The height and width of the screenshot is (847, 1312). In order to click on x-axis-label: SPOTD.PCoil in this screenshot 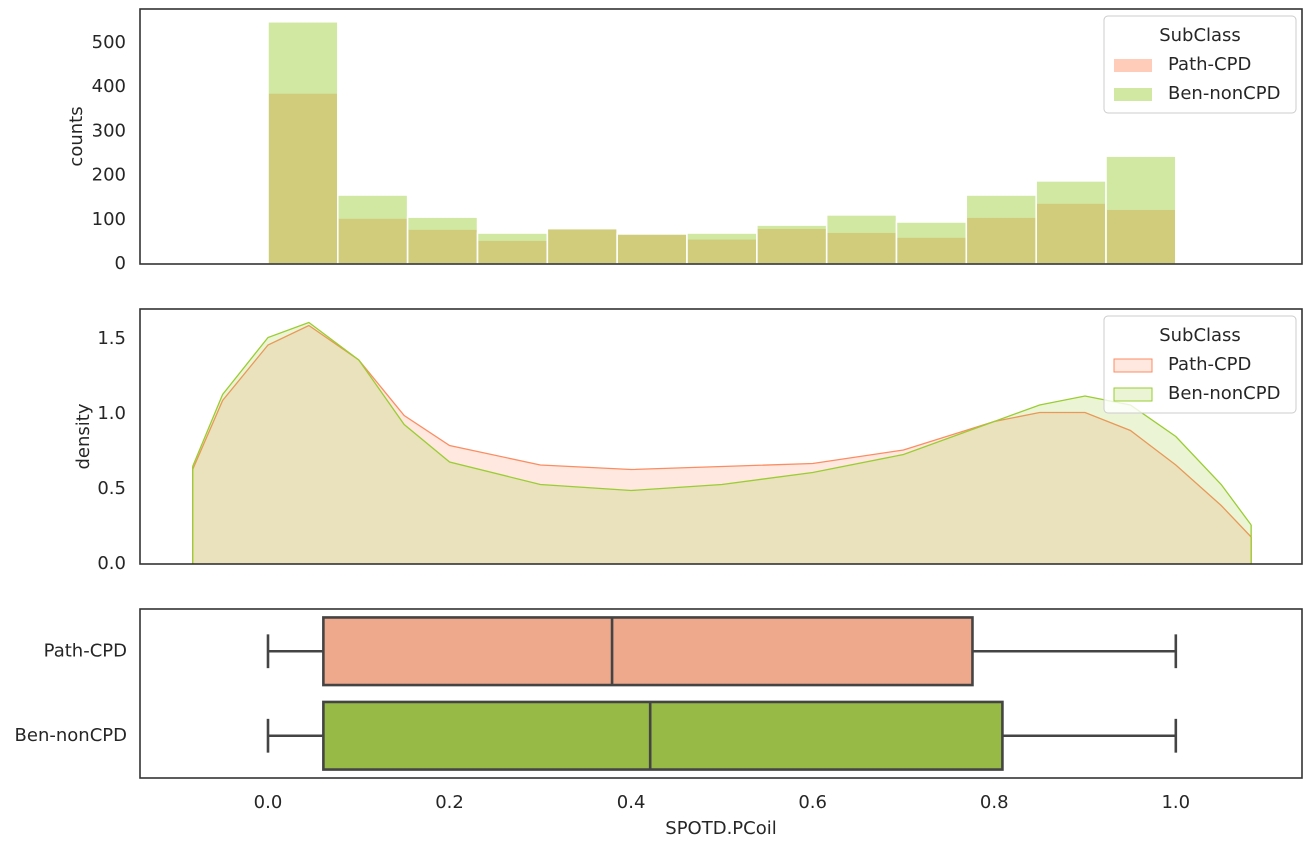, I will do `click(720, 828)`.